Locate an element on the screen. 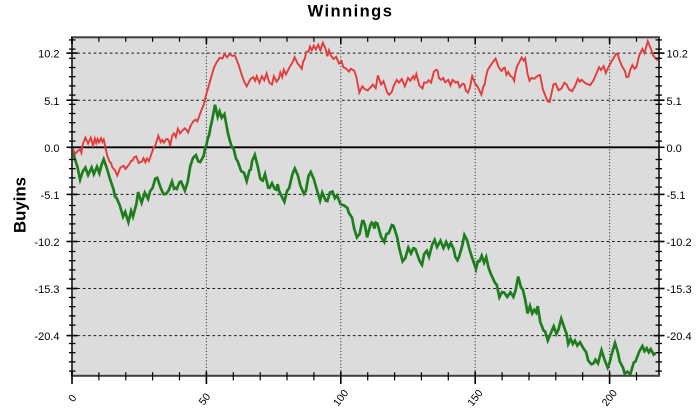 The width and height of the screenshot is (700, 420). svg-text: Buyins is located at coordinates (20, 205).